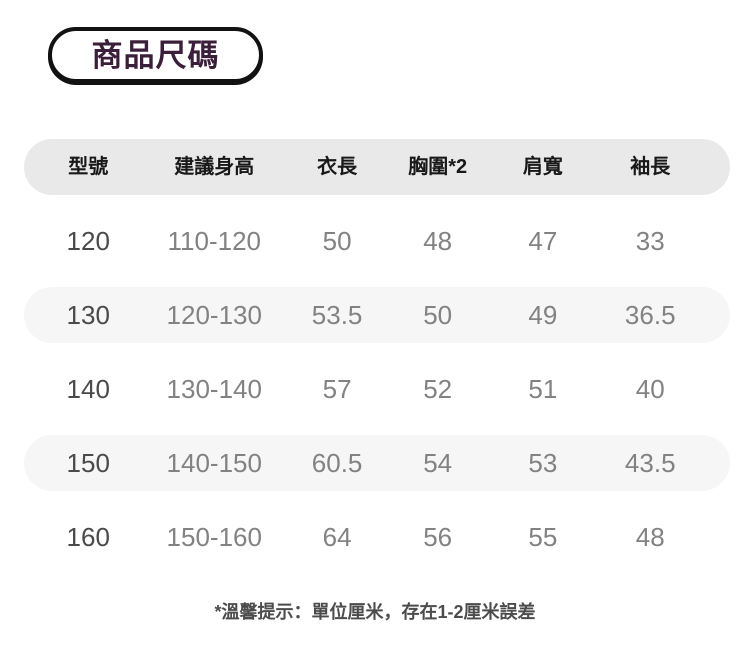 This screenshot has width=750, height=649. What do you see at coordinates (88, 537) in the screenshot?
I see `cell-model: 160` at bounding box center [88, 537].